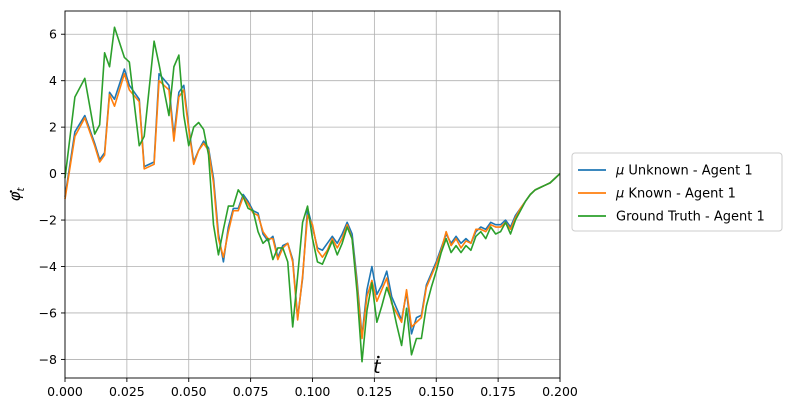 The width and height of the screenshot is (790, 413). Describe the element at coordinates (53, 80) in the screenshot. I see `y-tick-label: 4` at that location.